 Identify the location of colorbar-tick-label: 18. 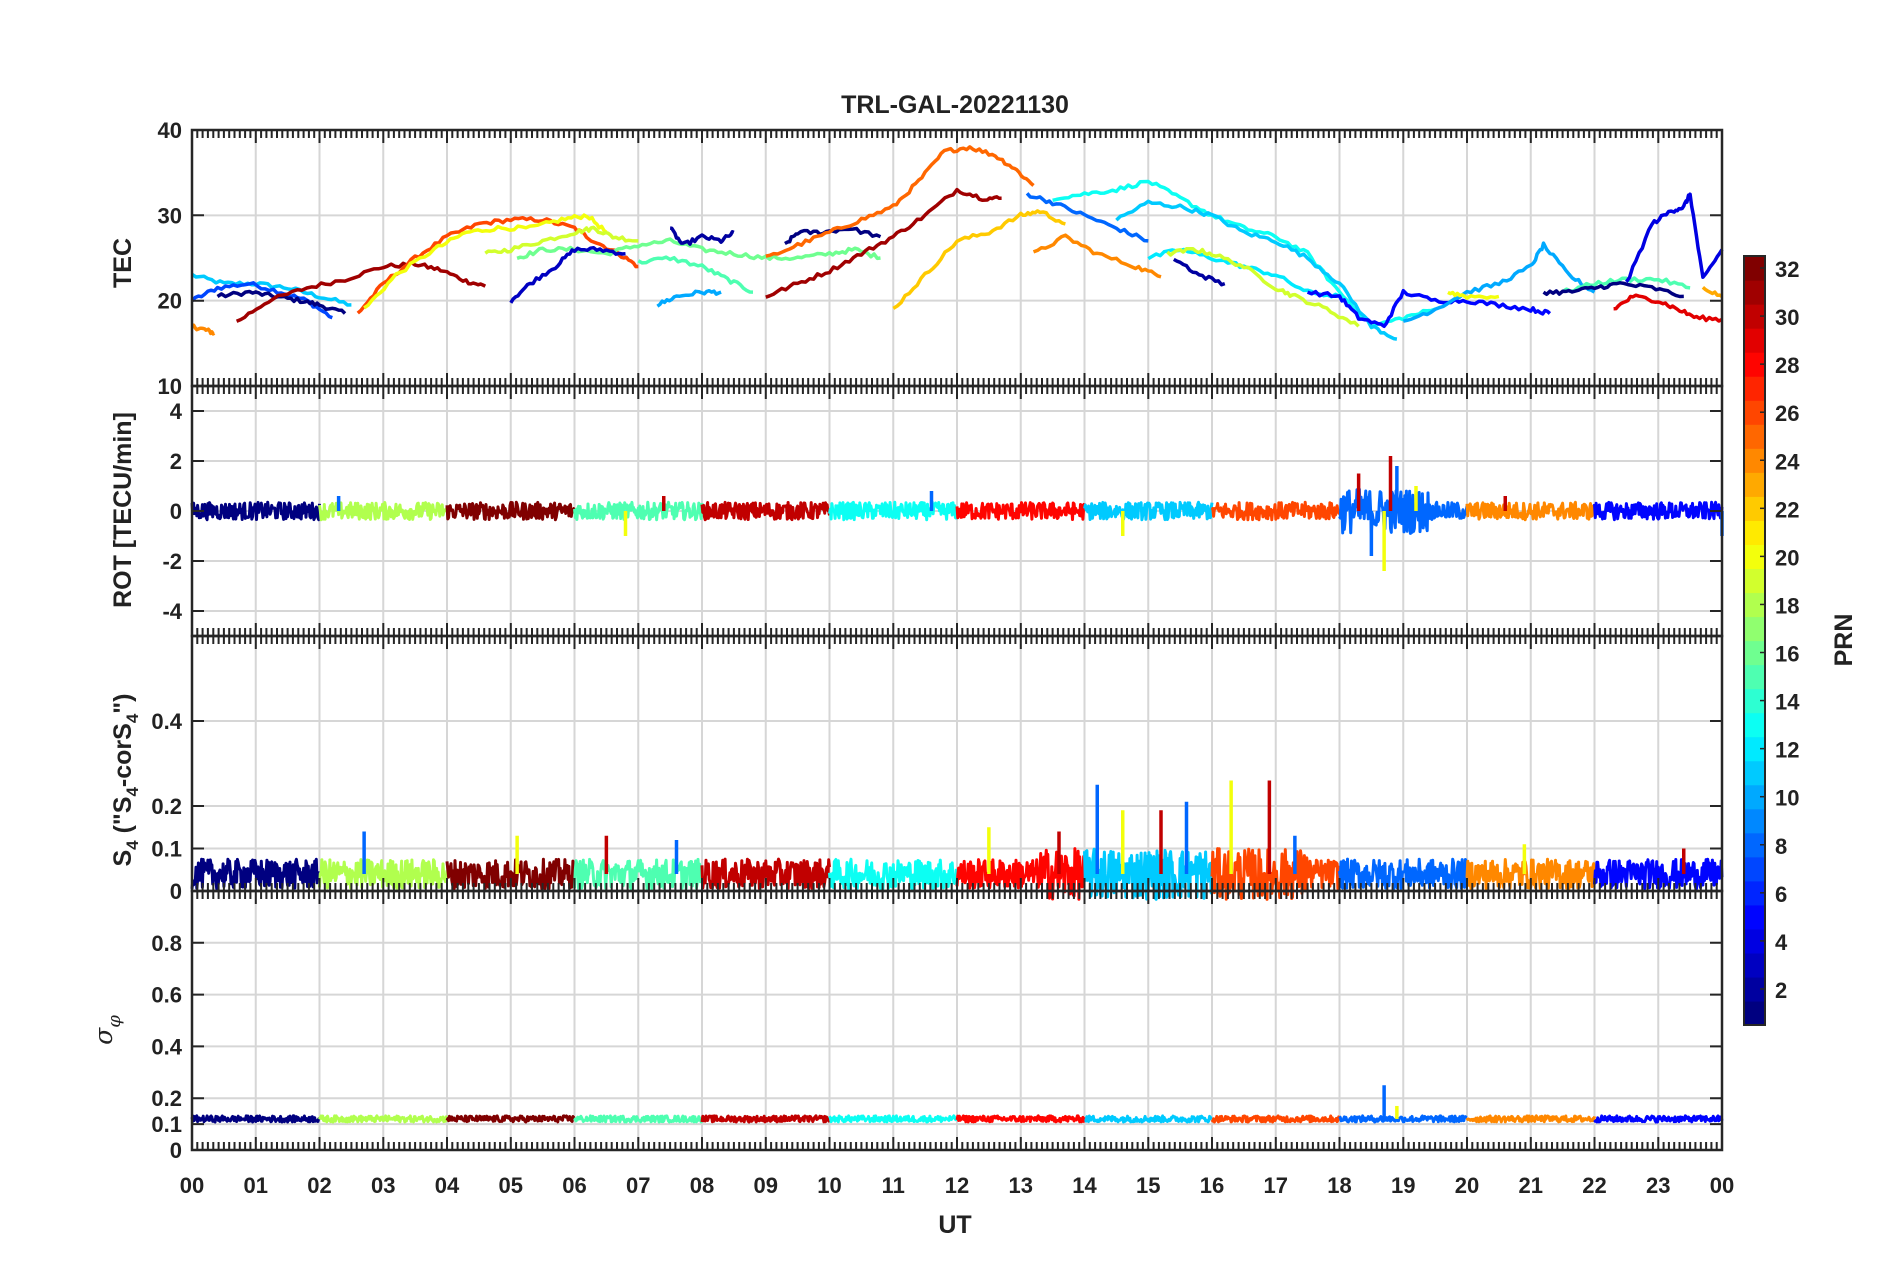
(1787, 606).